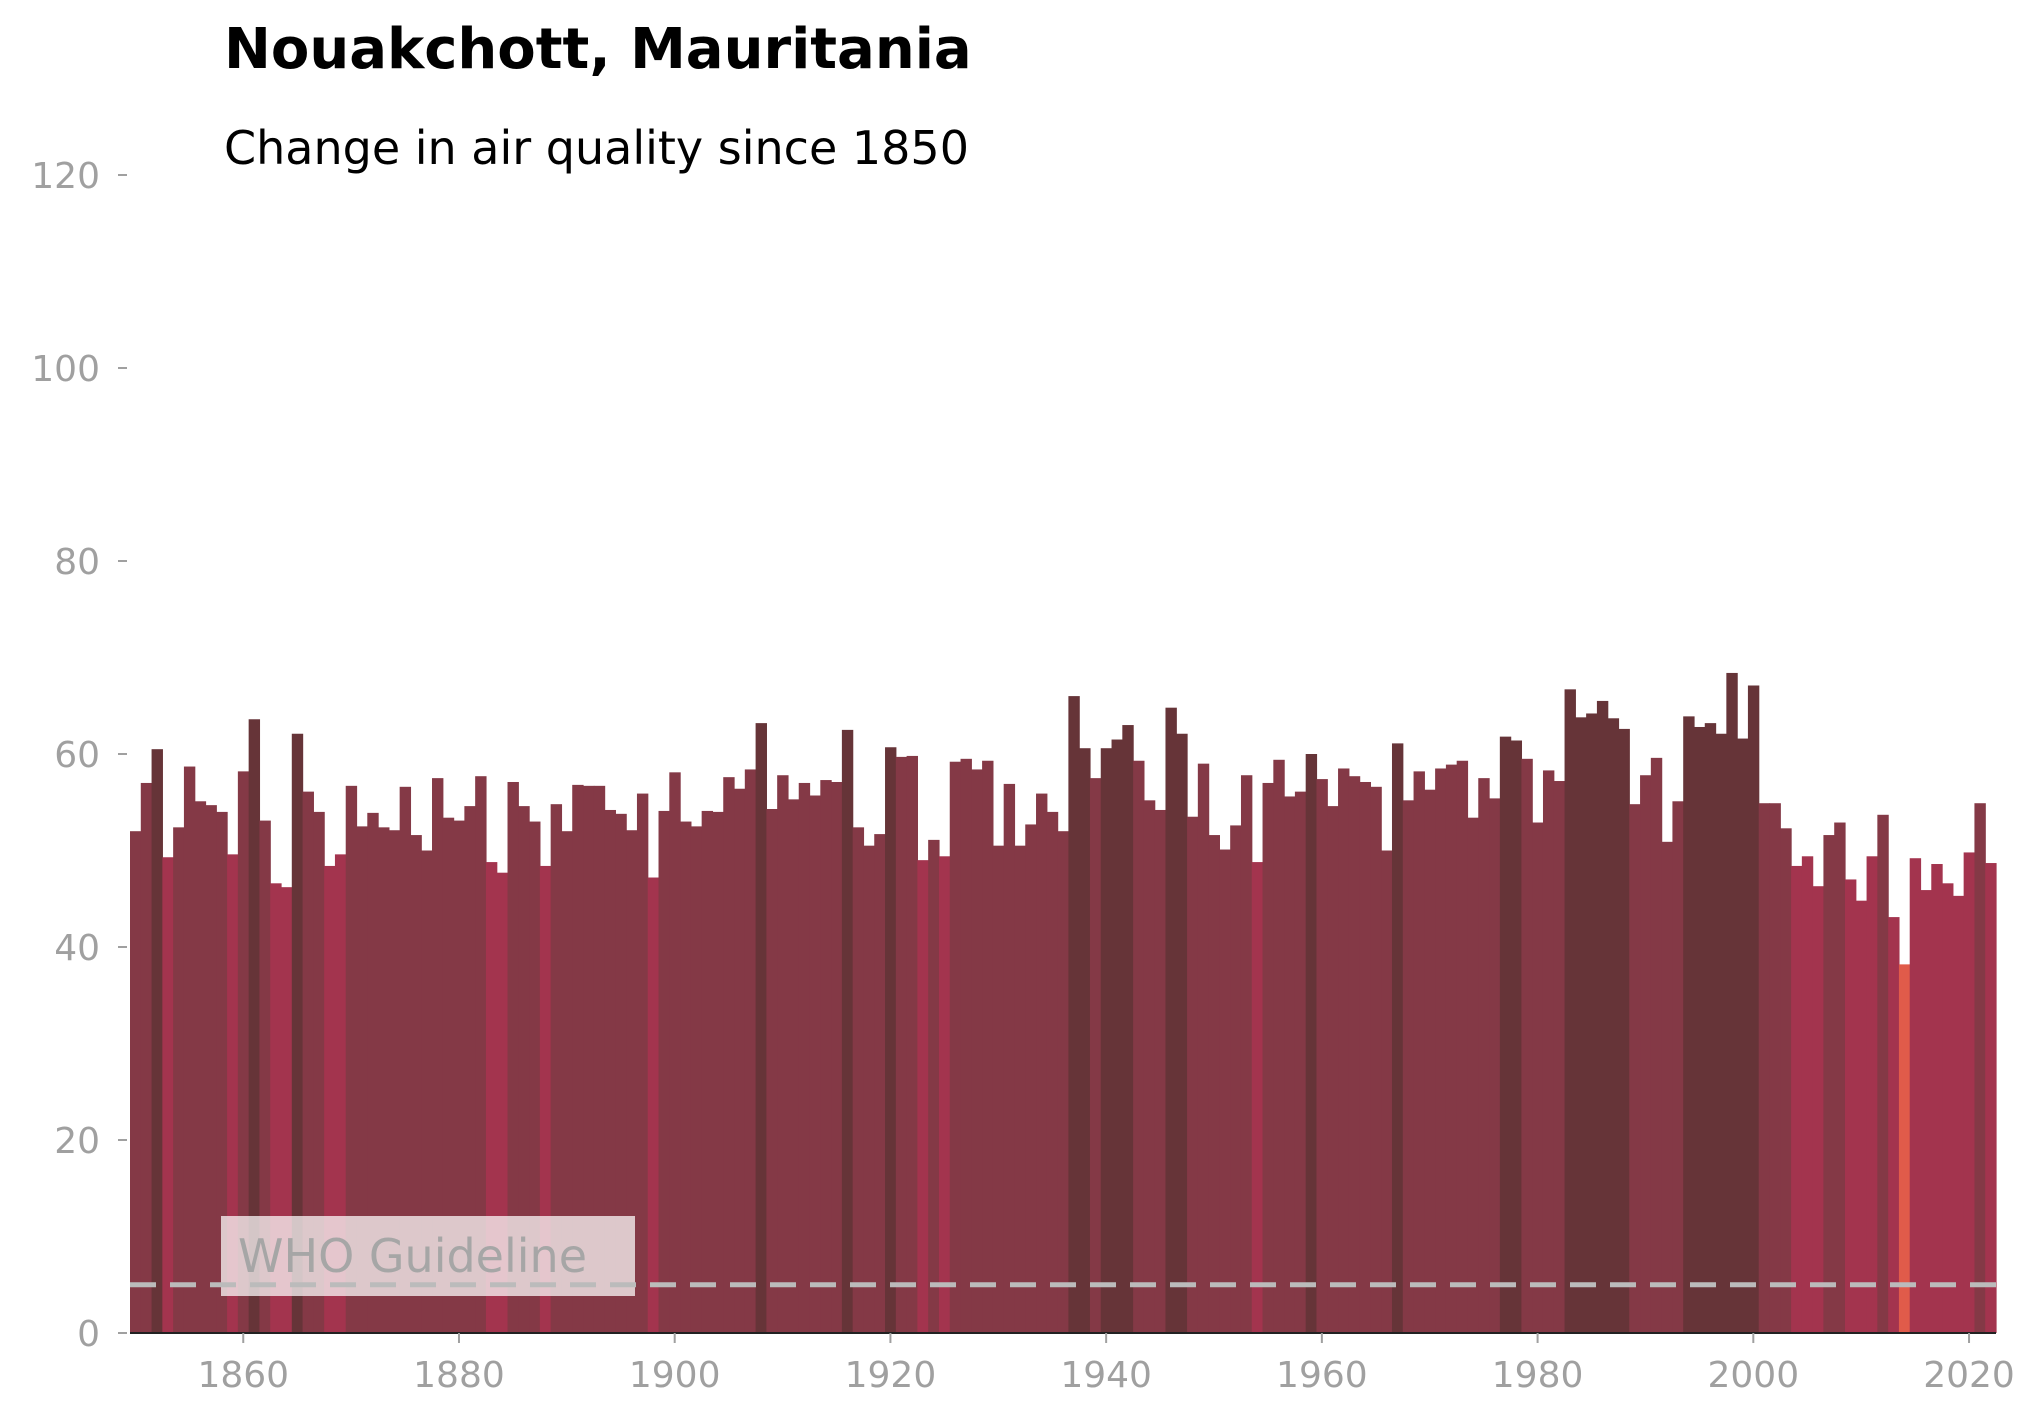 This screenshot has width=2043, height=1415. I want to click on bar-1935, so click(1052, 1072).